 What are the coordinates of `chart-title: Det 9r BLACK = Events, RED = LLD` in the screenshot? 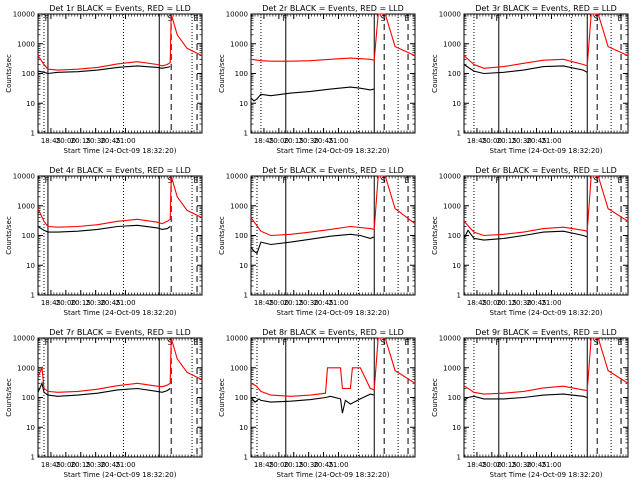 It's located at (546, 332).